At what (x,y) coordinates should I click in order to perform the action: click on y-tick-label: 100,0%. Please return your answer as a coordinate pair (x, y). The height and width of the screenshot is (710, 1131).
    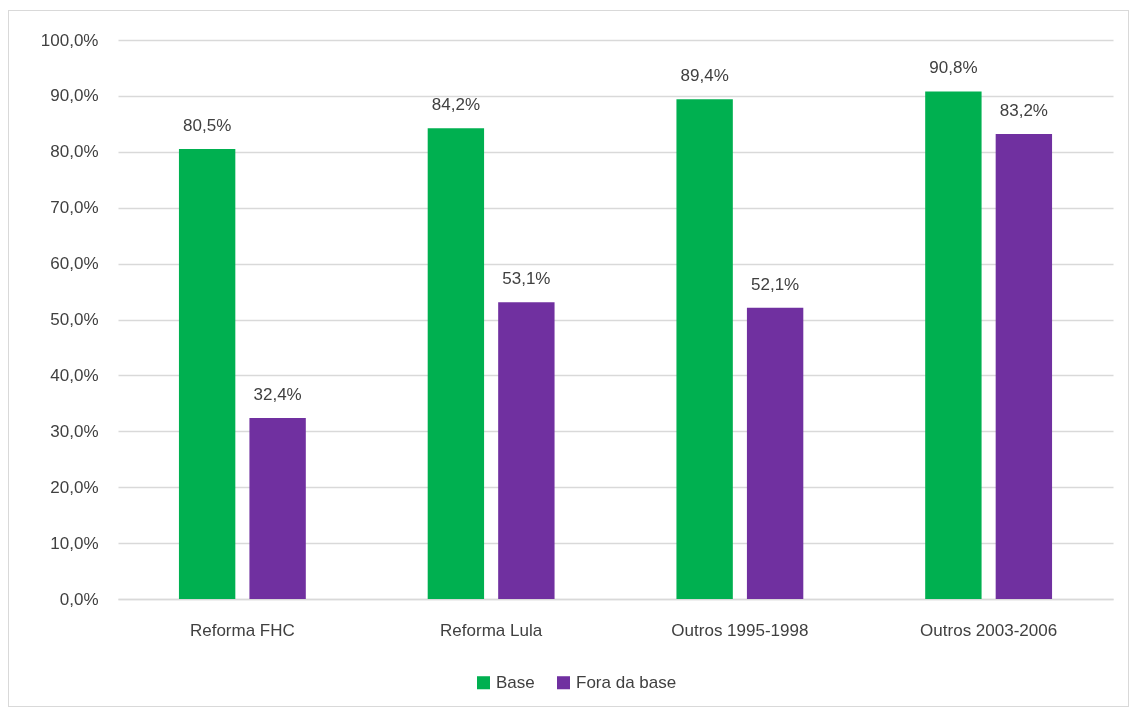
    Looking at the image, I should click on (69, 40).